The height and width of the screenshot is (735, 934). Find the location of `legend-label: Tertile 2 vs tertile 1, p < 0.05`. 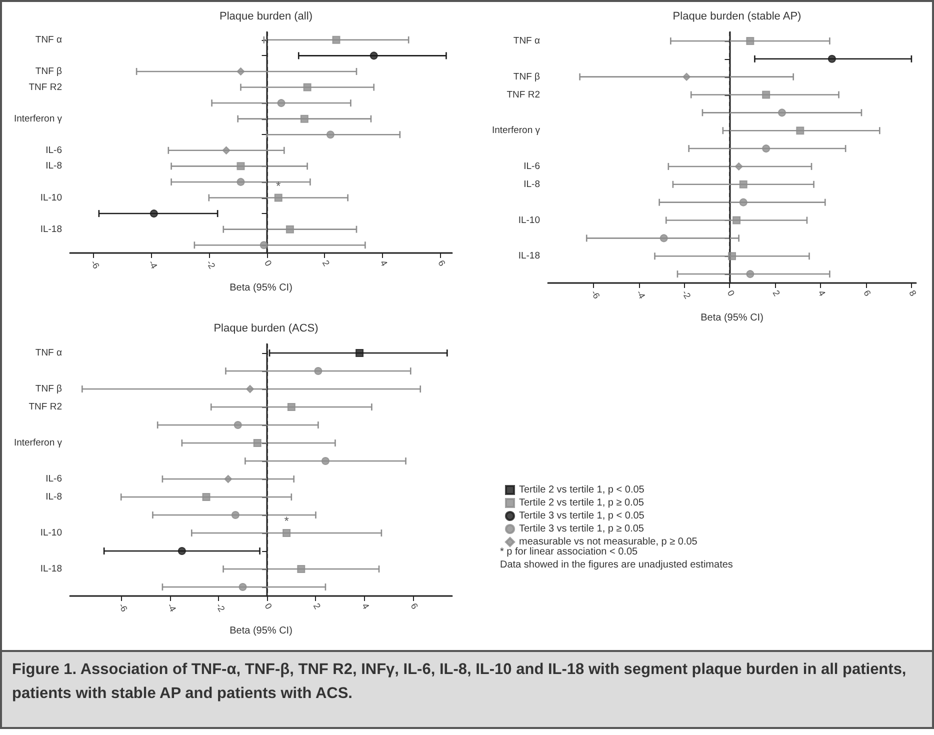

legend-label: Tertile 2 vs tertile 1, p < 0.05 is located at coordinates (582, 490).